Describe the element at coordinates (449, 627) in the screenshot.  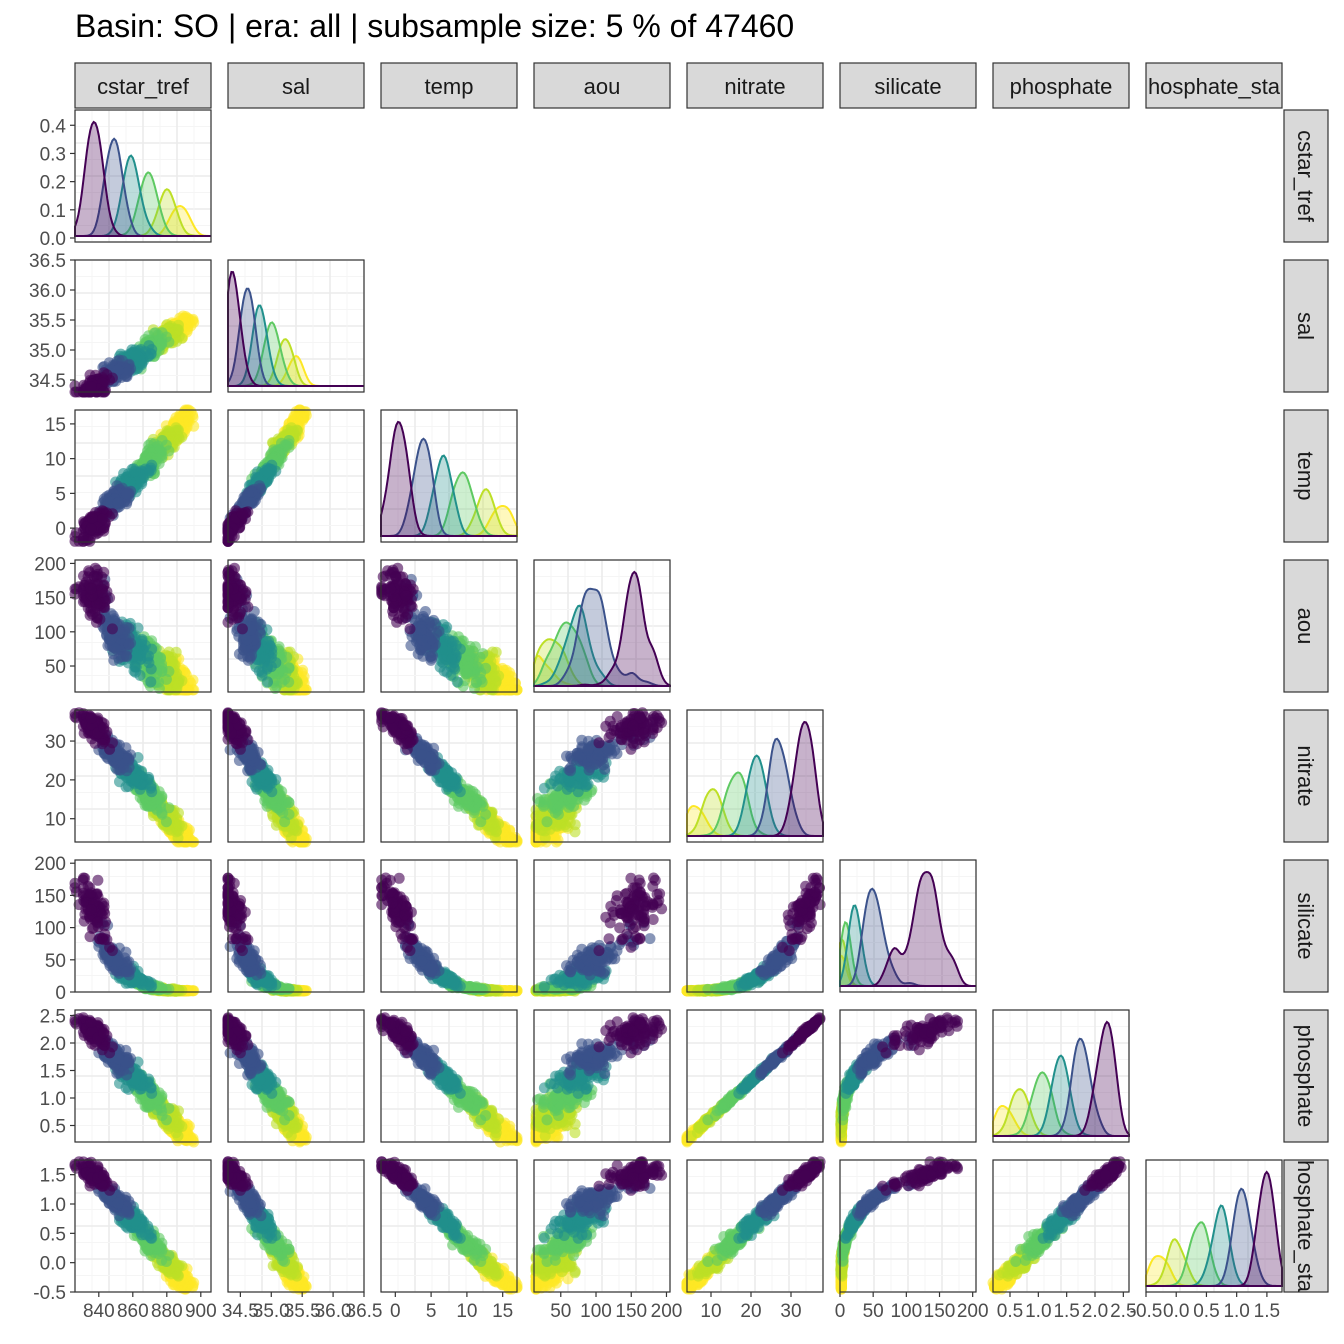
I see `panel-aou-vs-temp` at that location.